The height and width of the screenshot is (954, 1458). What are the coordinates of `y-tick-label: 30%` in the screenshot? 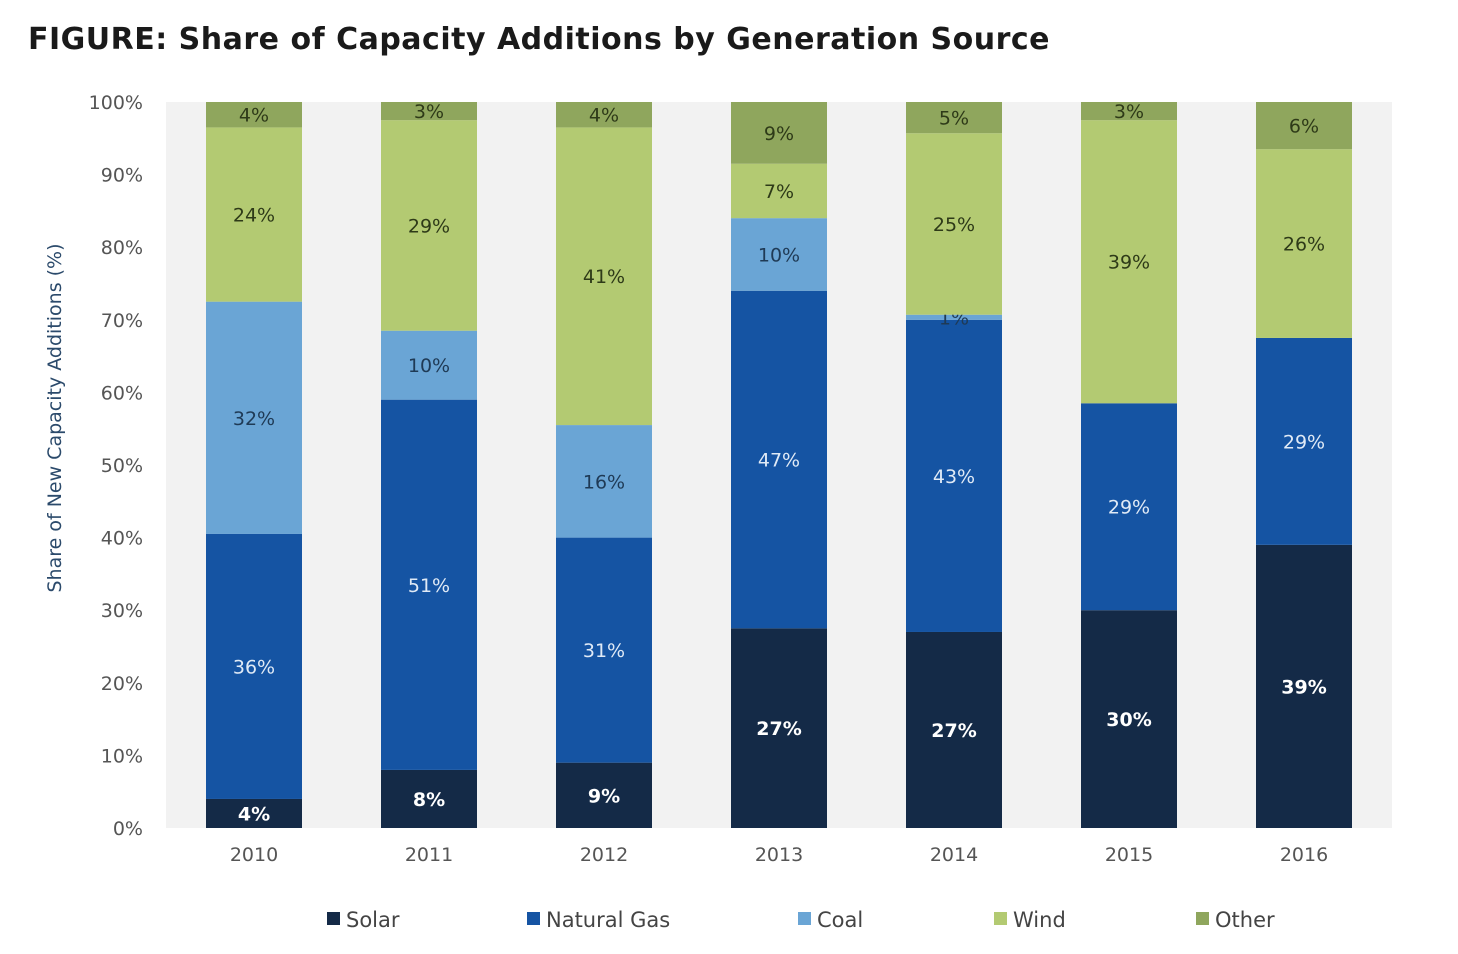 It's located at (122, 611).